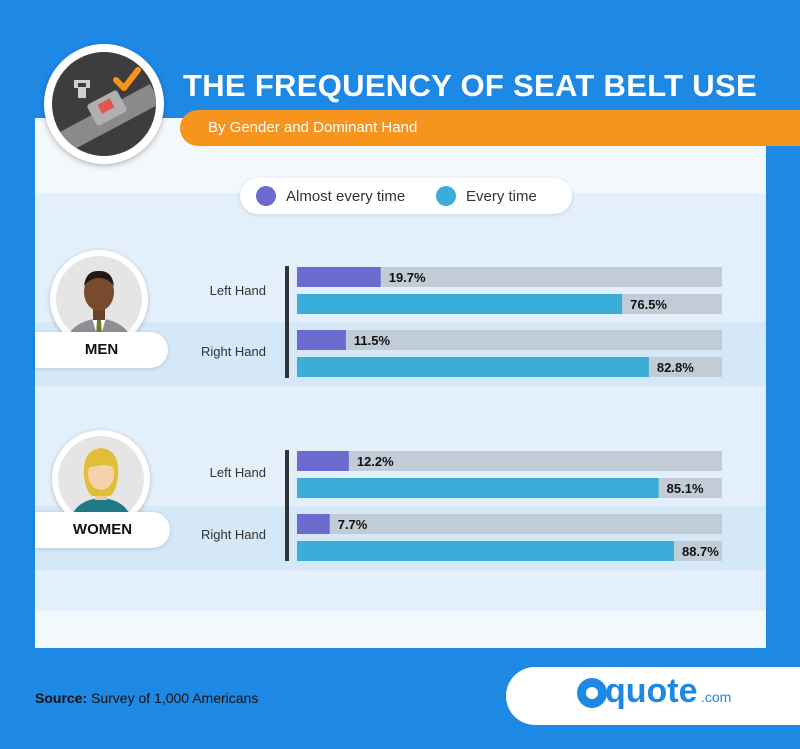 The height and width of the screenshot is (749, 800). I want to click on legend-label: Every time, so click(501, 196).